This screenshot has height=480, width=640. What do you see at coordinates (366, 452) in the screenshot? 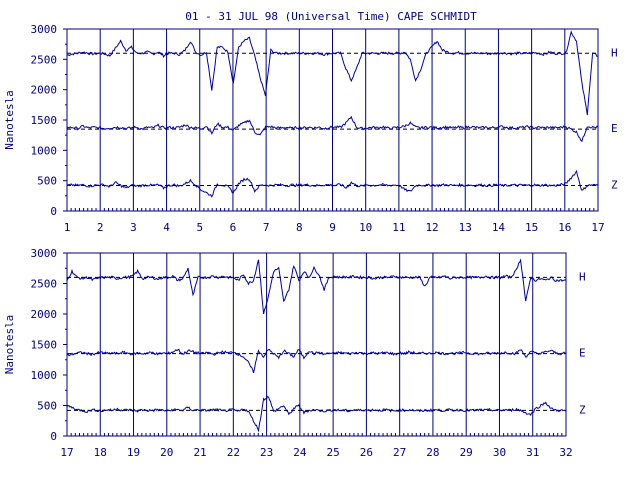
I see `x-tick-label: 26` at bounding box center [366, 452].